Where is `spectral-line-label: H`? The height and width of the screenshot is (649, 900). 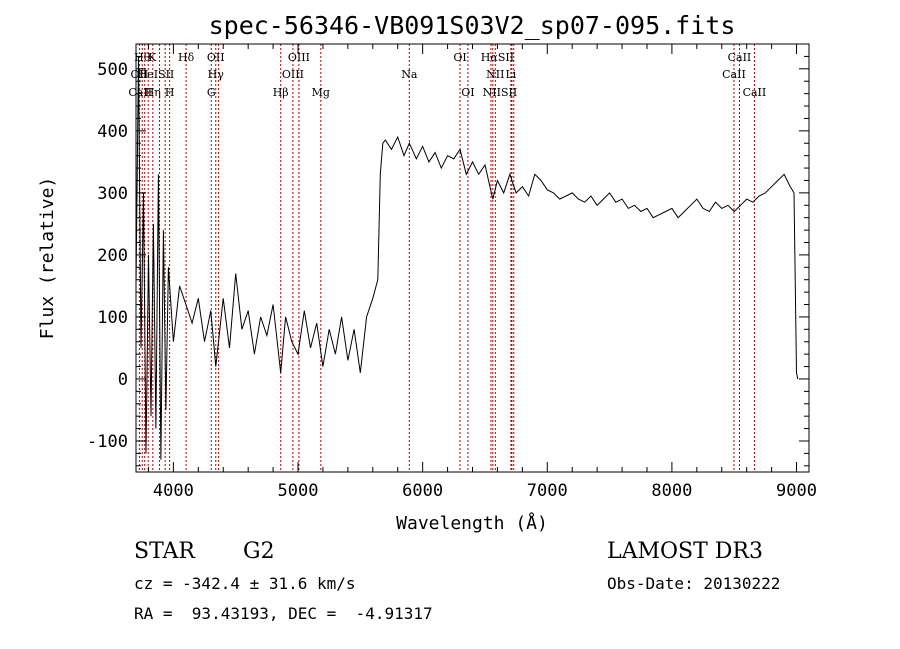 spectral-line-label: H is located at coordinates (170, 92).